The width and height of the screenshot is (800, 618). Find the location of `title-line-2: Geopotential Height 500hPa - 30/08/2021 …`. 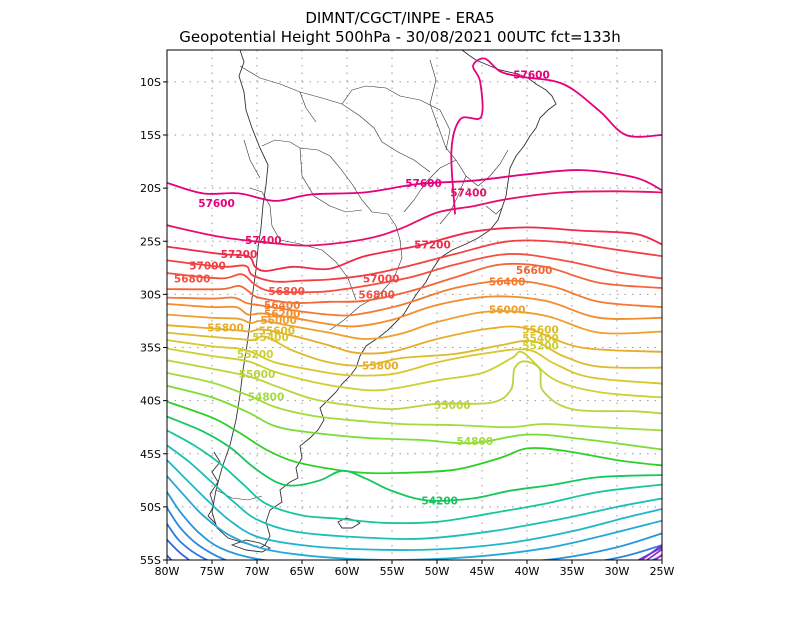

title-line-2: Geopotential Height 500hPa - 30/08/2021 … is located at coordinates (399, 37).